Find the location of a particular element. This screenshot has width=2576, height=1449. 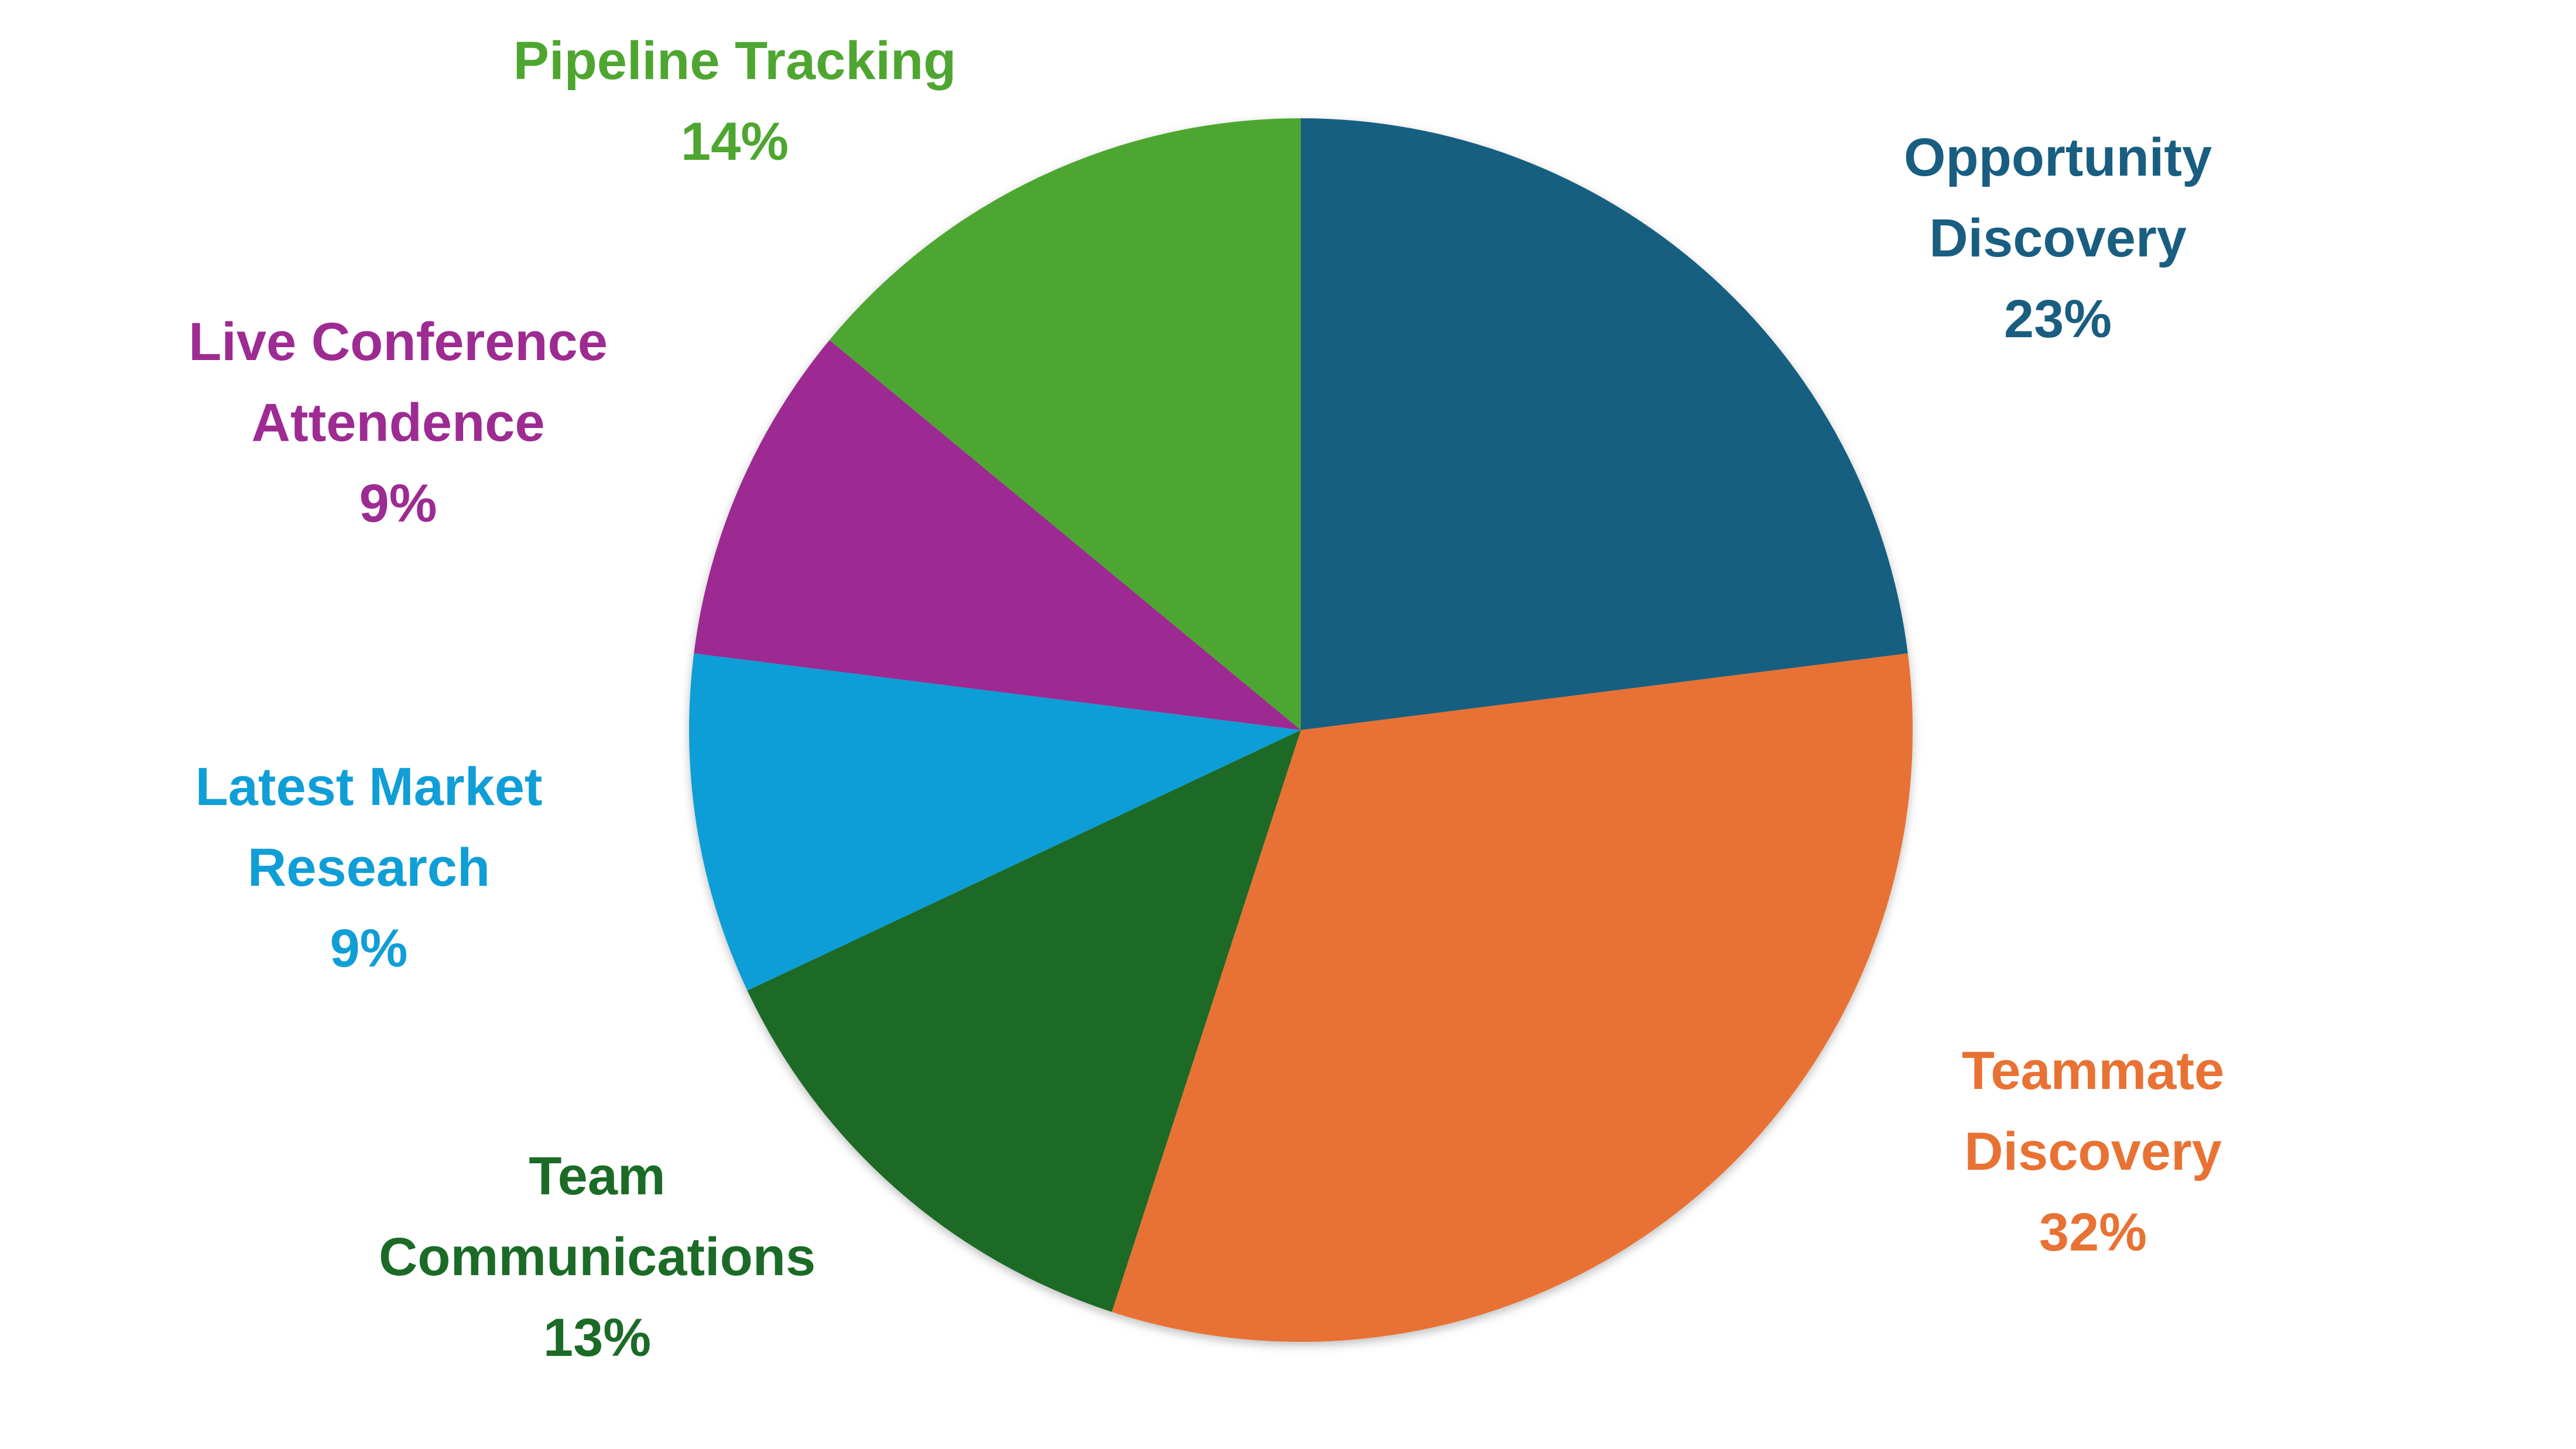

slice-label-4: Live Conference Attendence 9% is located at coordinates (398, 422).